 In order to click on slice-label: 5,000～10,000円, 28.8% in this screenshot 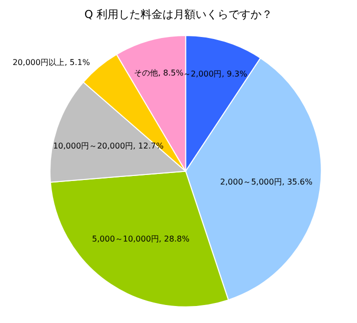, I will do `click(141, 239)`.